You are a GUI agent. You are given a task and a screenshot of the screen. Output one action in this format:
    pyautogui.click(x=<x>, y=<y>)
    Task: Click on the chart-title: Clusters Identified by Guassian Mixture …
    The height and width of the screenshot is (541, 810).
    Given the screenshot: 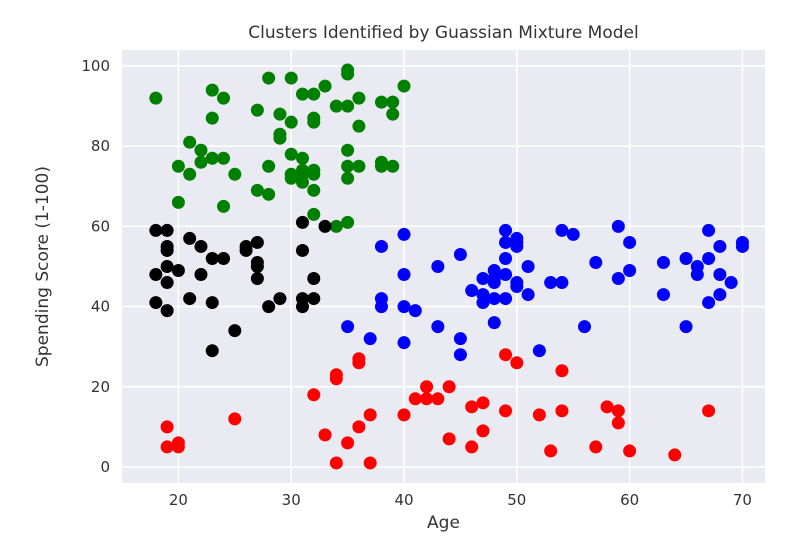 What is the action you would take?
    pyautogui.click(x=443, y=33)
    